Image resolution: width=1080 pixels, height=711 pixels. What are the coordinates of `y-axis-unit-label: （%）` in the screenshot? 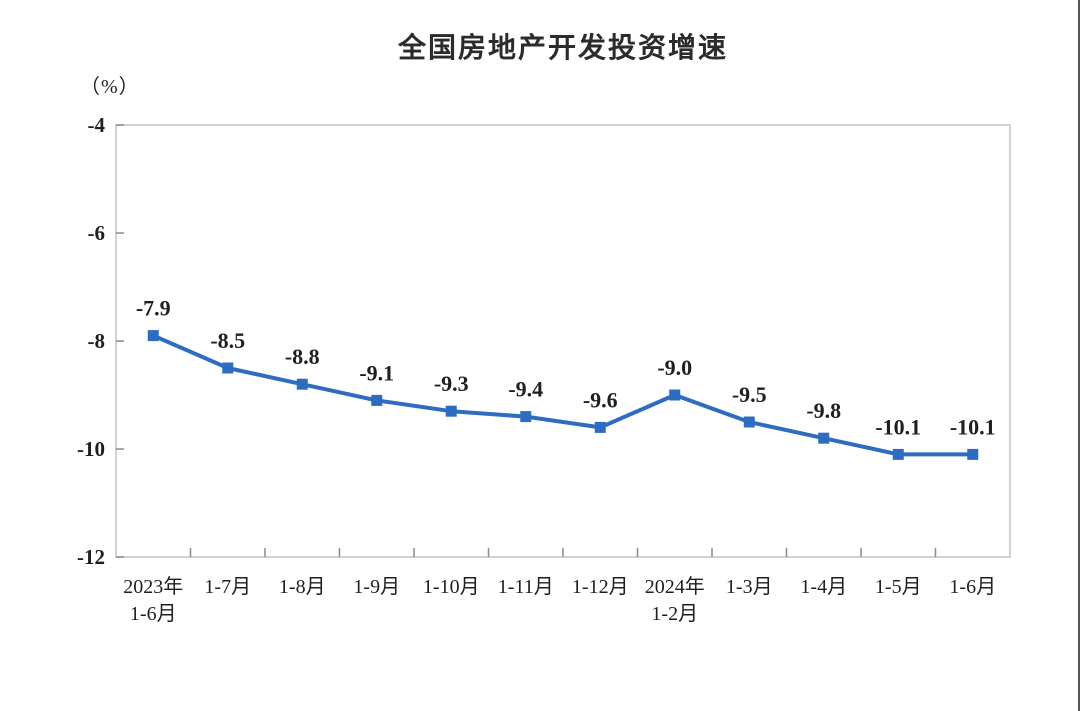 It's located at (110, 87).